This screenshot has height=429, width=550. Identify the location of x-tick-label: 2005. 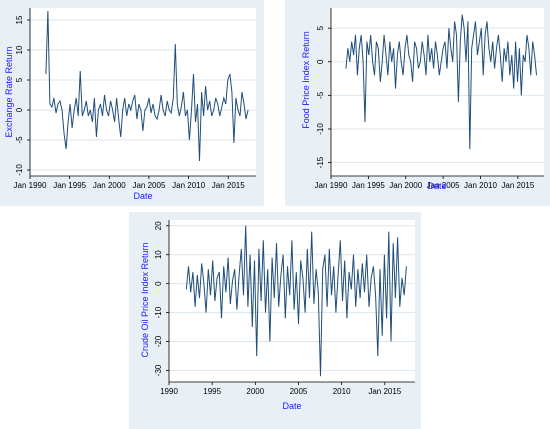
(299, 391).